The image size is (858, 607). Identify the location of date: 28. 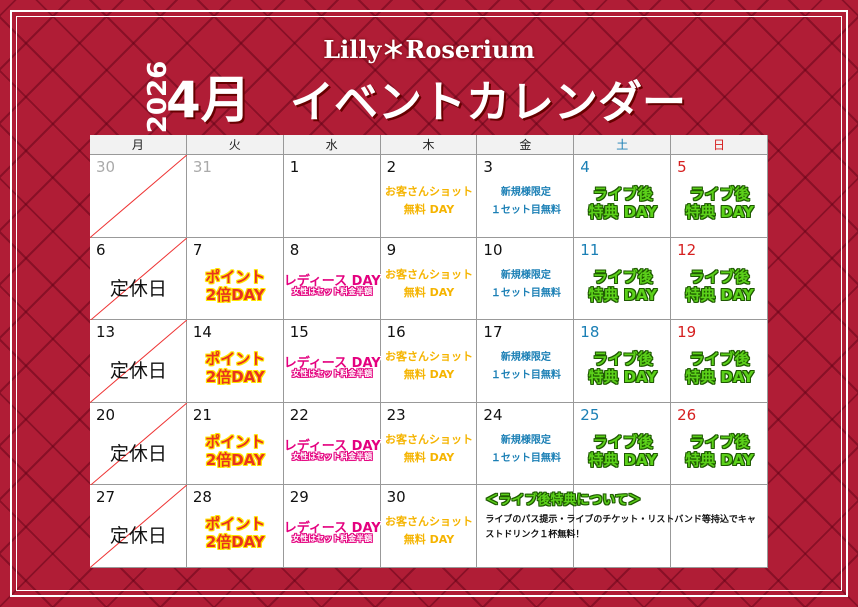
(202, 497).